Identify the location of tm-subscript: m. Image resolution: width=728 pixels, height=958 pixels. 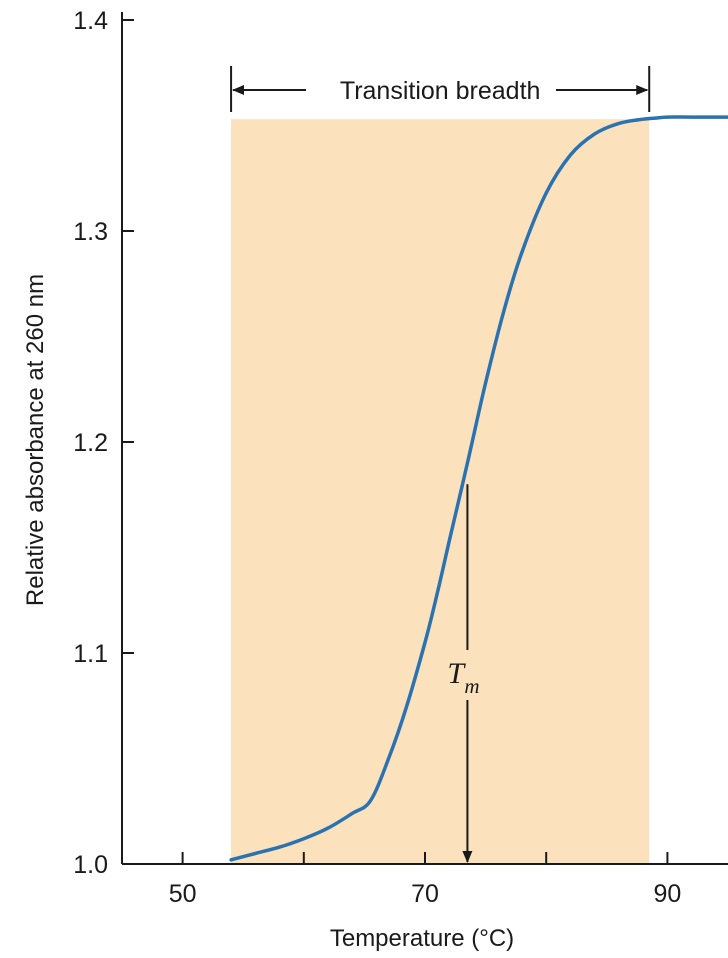
(471, 686).